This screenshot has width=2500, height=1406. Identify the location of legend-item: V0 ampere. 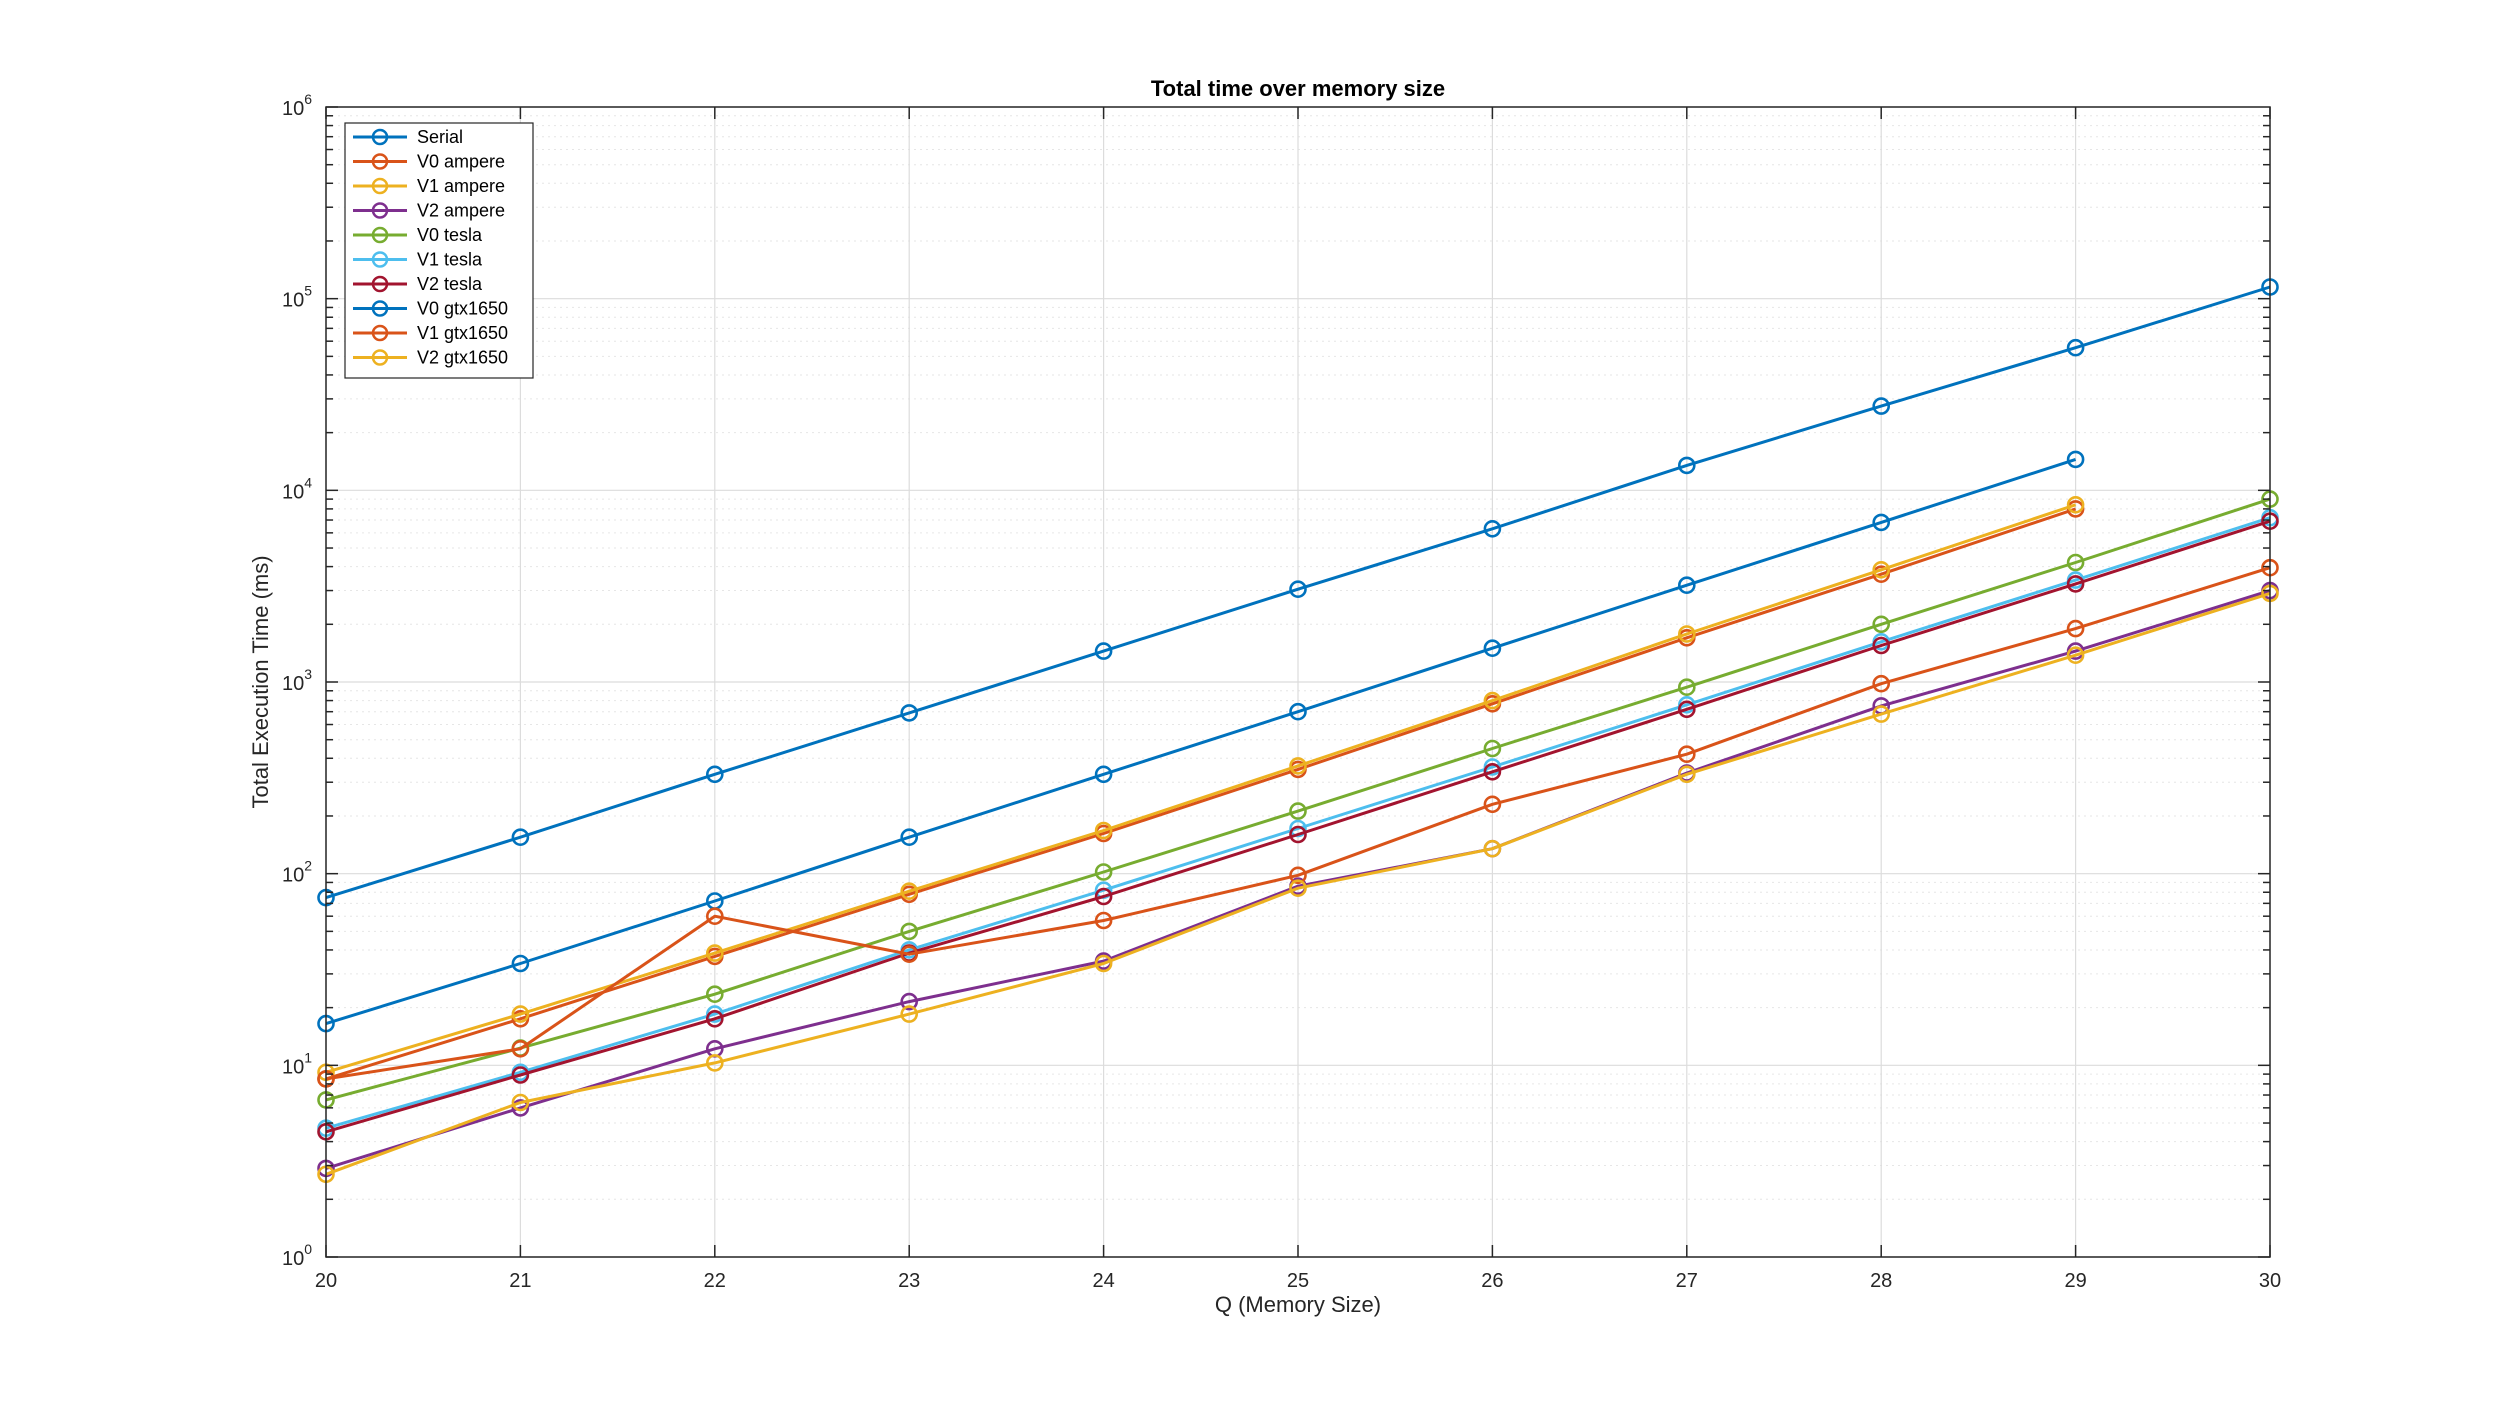
(429, 162).